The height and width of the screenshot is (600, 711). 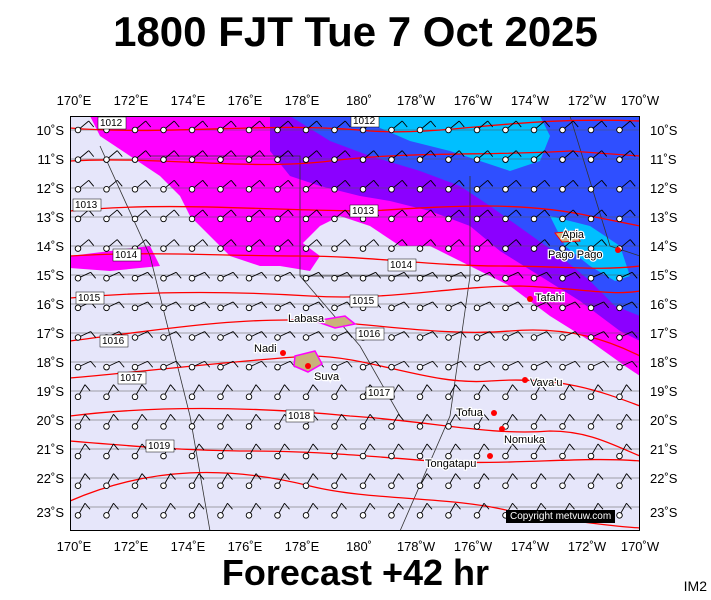 I want to click on place-label: Tafahi, so click(x=549, y=298).